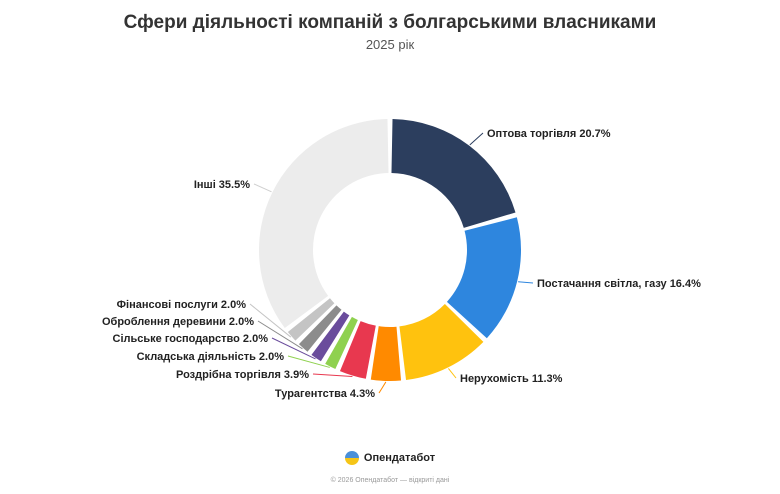 Image resolution: width=780 pixels, height=494 pixels. What do you see at coordinates (390, 480) in the screenshot?
I see `footer-copyright: © 2026 Опендатабот — відкриті дані` at bounding box center [390, 480].